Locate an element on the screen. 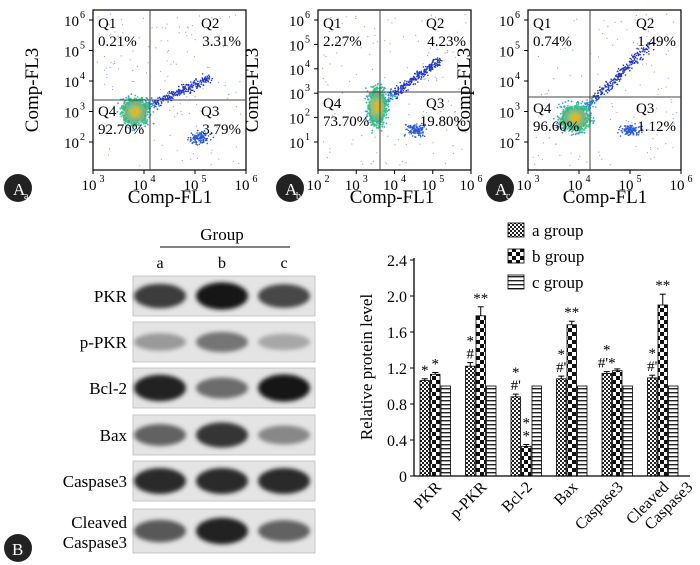 The width and height of the screenshot is (700, 565). flow-c-y-tick-exponent: 3 is located at coordinates (517, 107).